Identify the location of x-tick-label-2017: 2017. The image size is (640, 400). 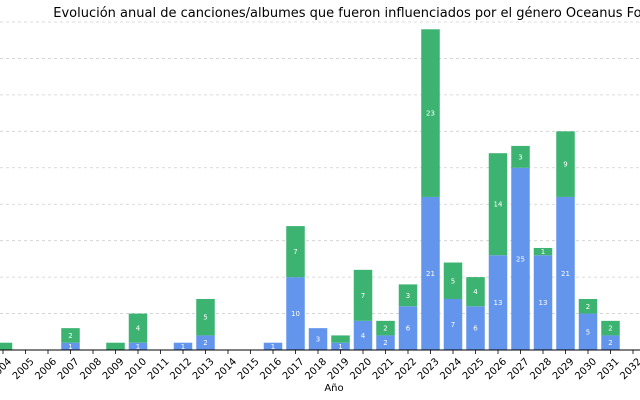
(294, 369).